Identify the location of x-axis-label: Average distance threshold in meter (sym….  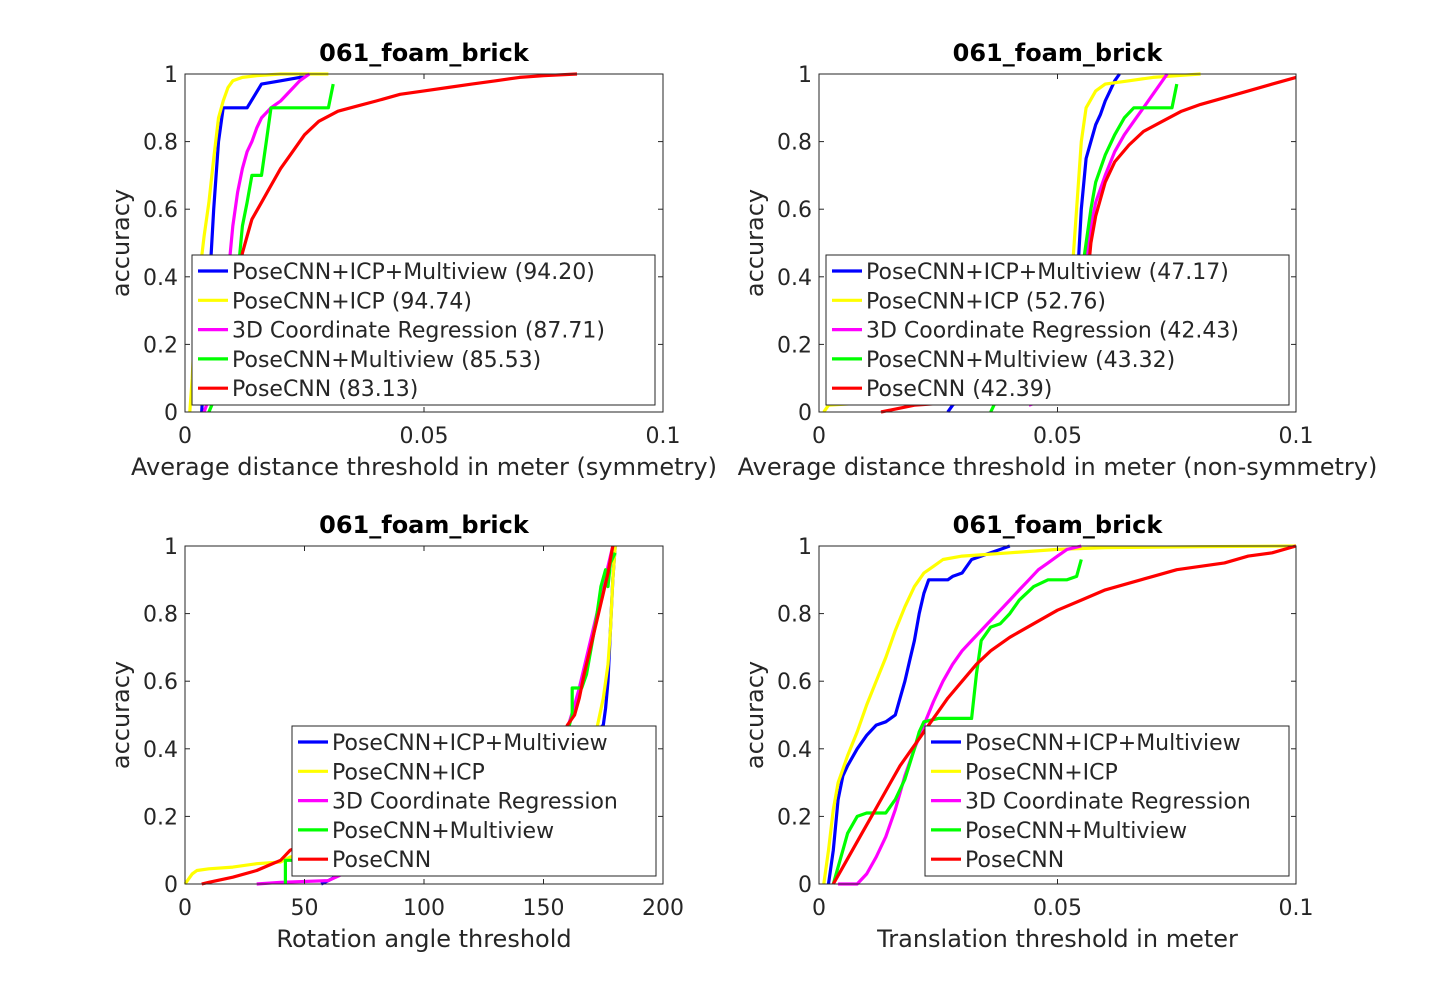
(424, 467).